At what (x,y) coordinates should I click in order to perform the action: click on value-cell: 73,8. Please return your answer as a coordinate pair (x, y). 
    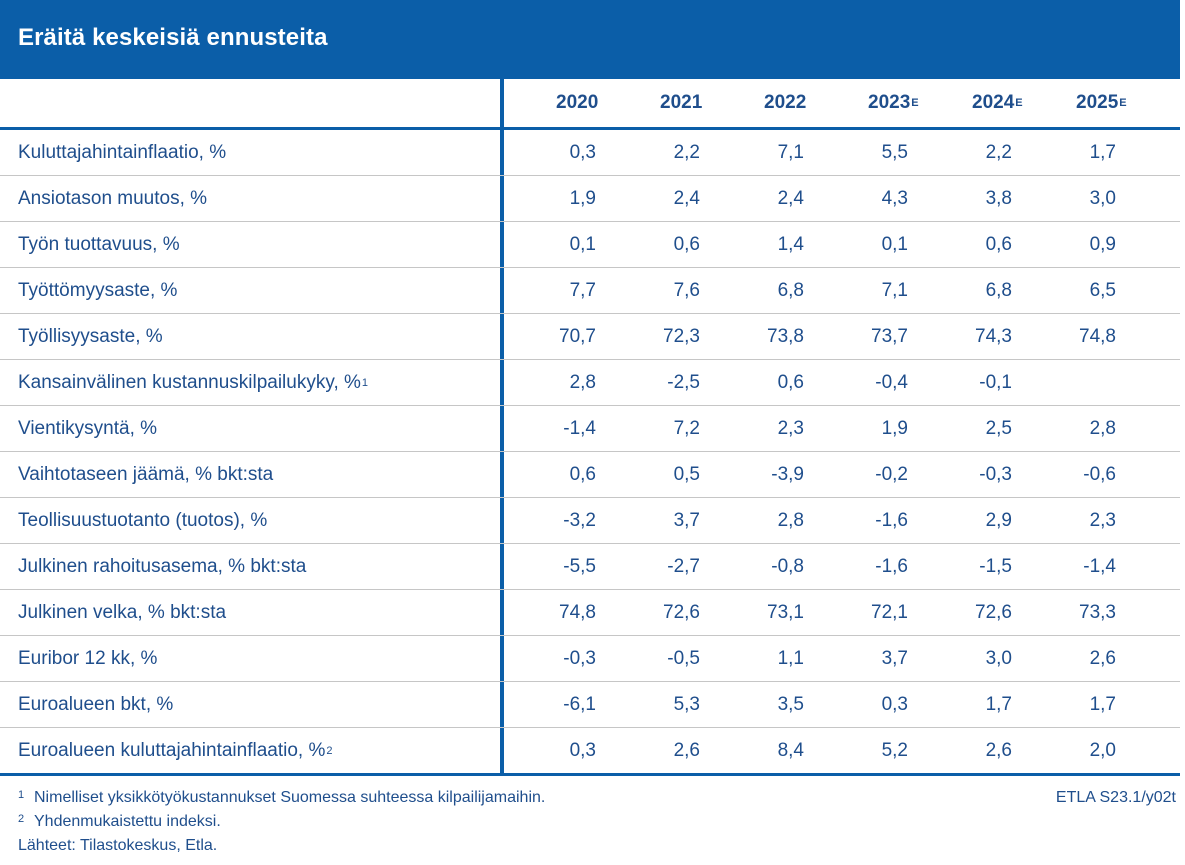
    Looking at the image, I should click on (785, 336).